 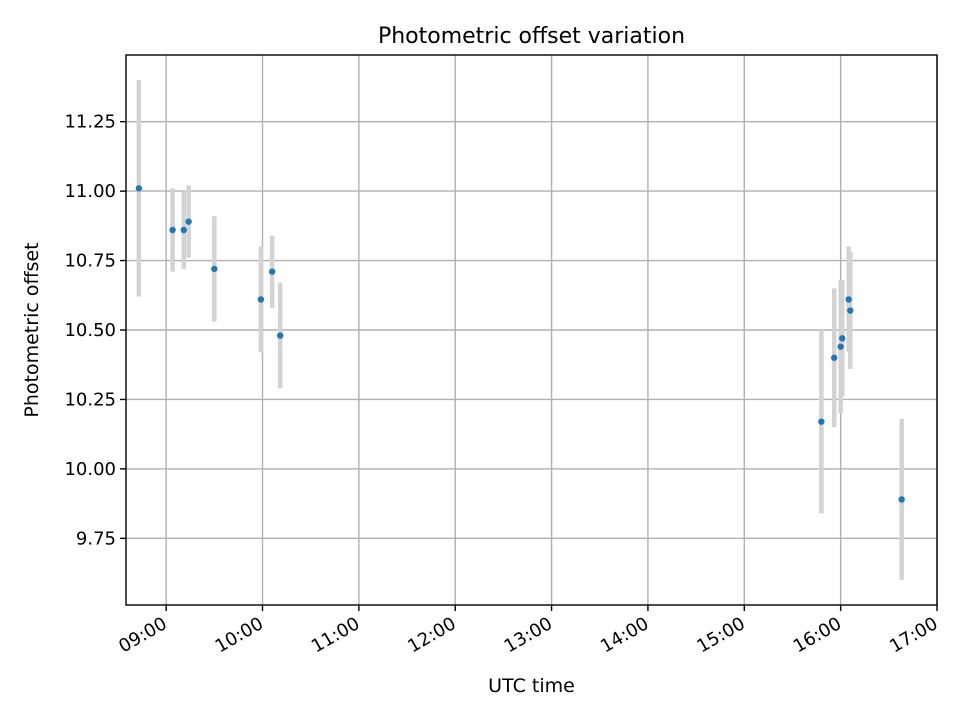 I want to click on y-tick-label: 10.25, so click(x=90, y=399).